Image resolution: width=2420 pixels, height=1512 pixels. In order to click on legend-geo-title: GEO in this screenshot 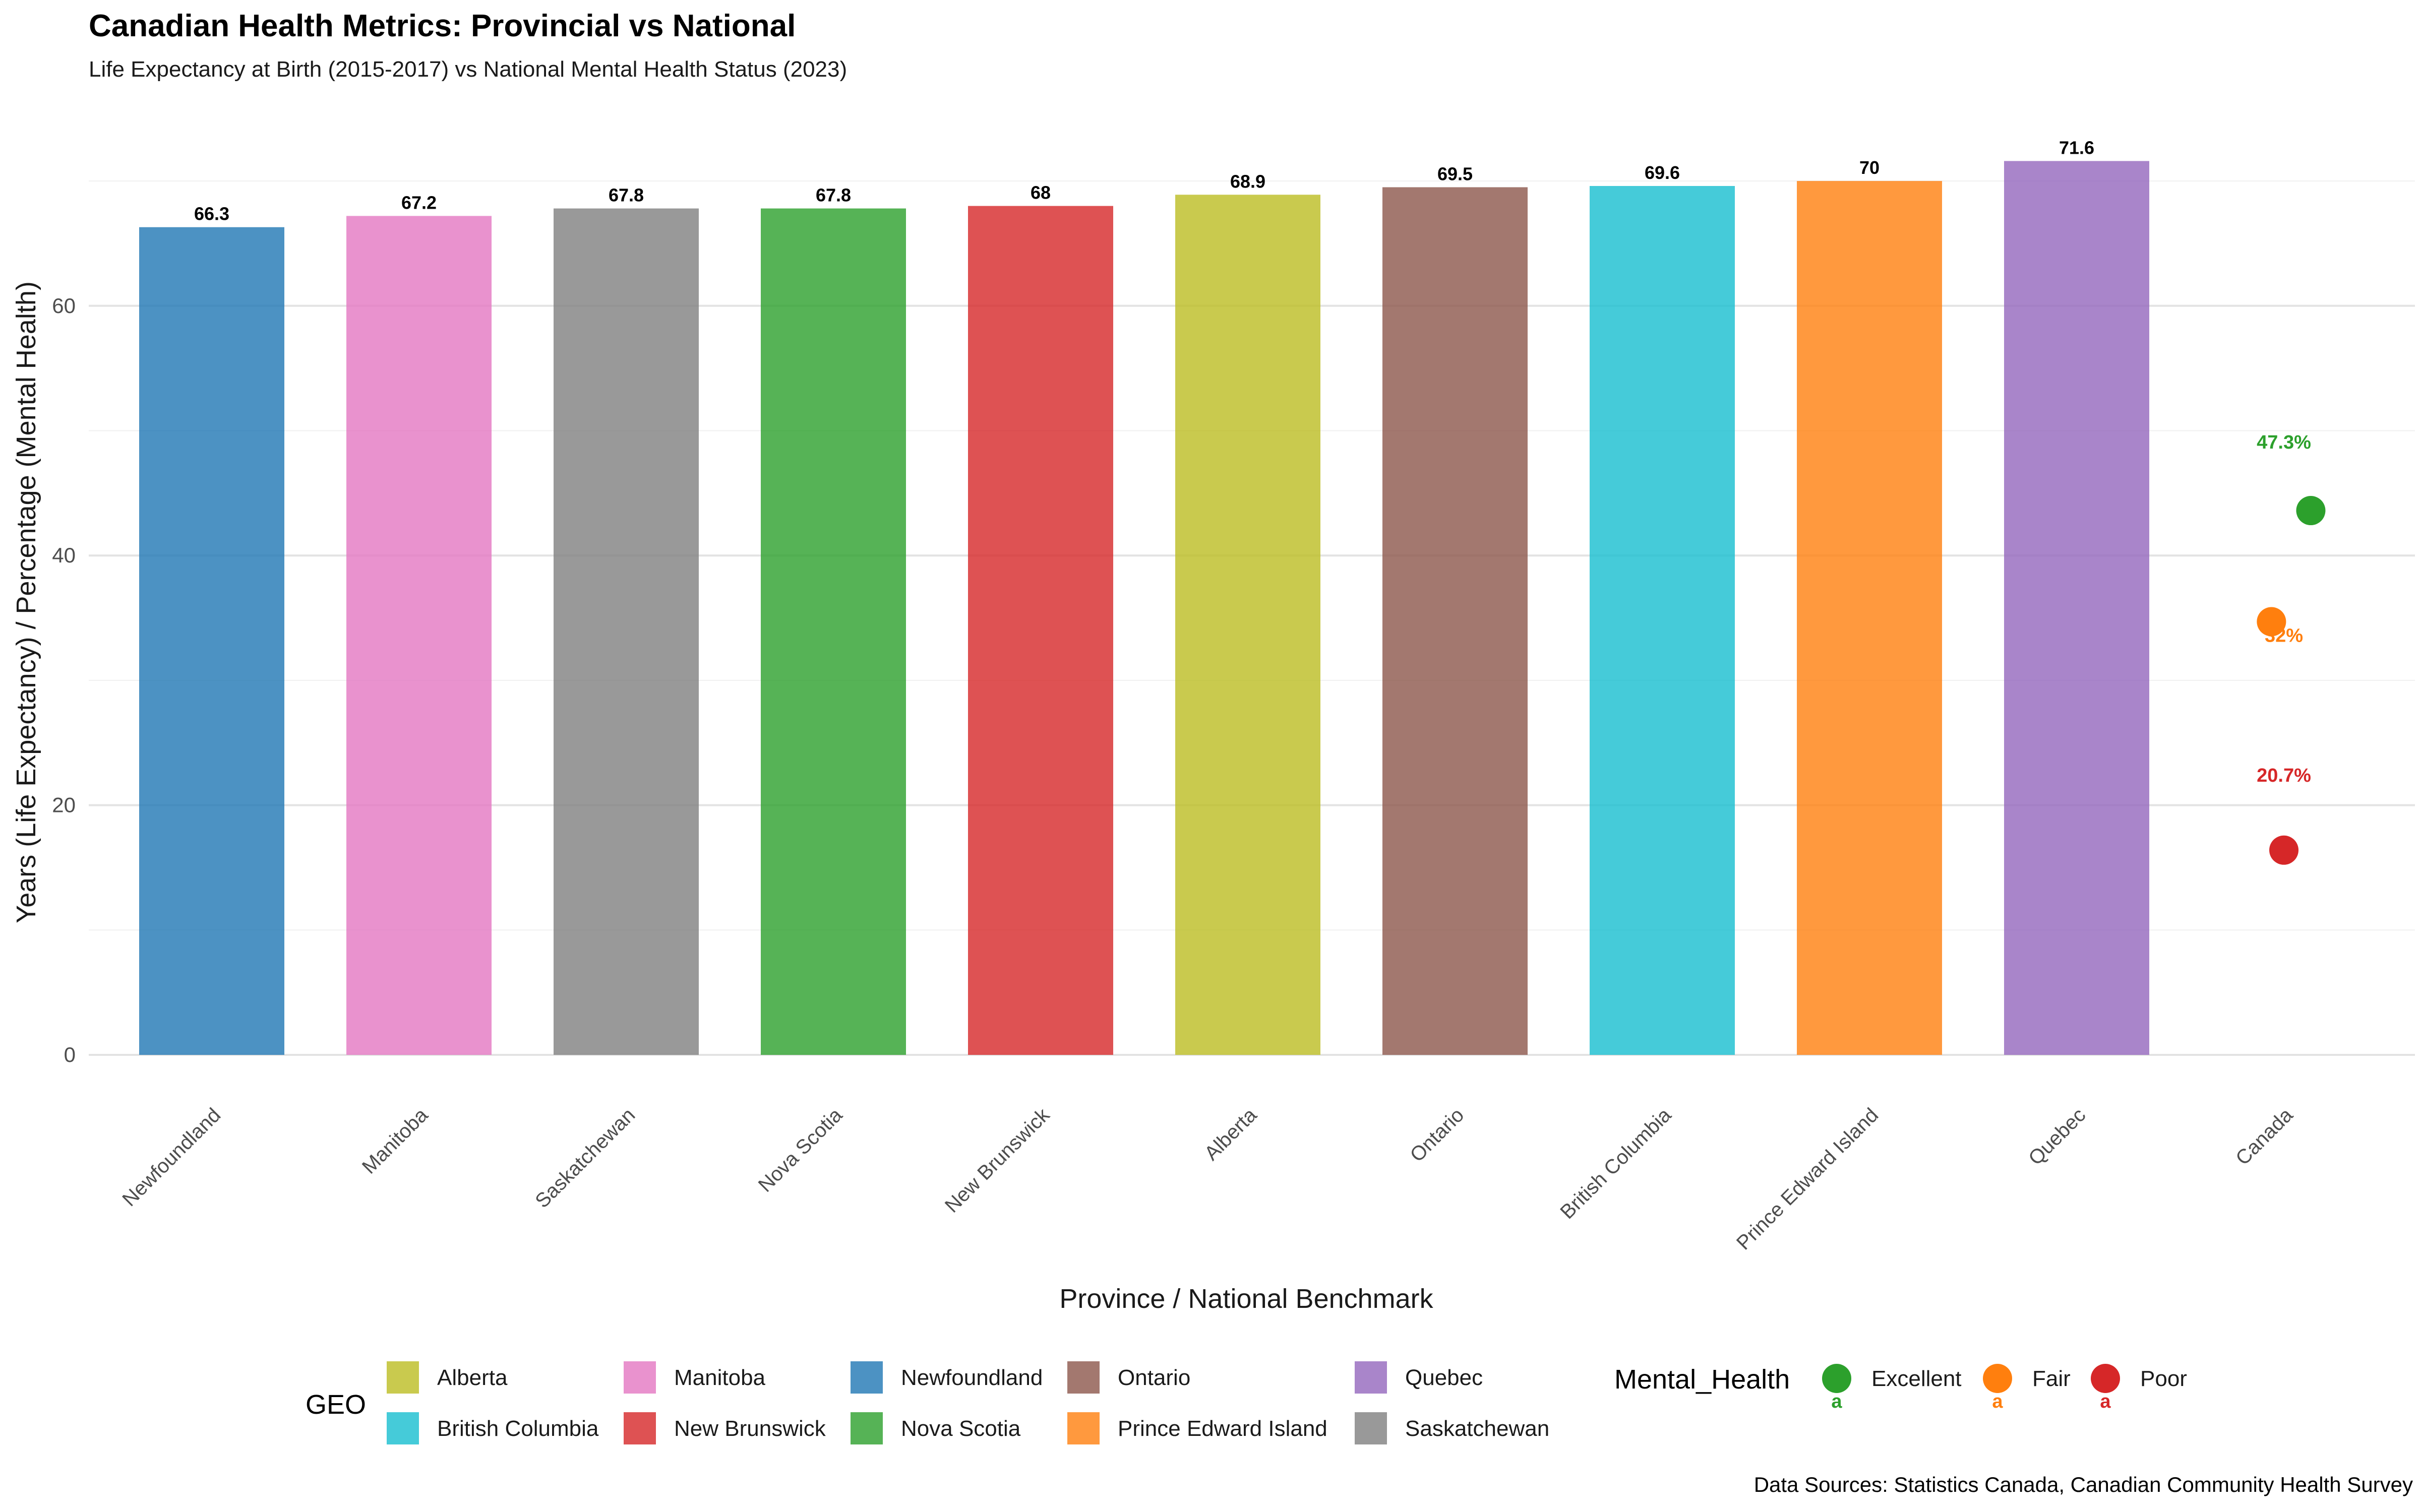, I will do `click(336, 1405)`.